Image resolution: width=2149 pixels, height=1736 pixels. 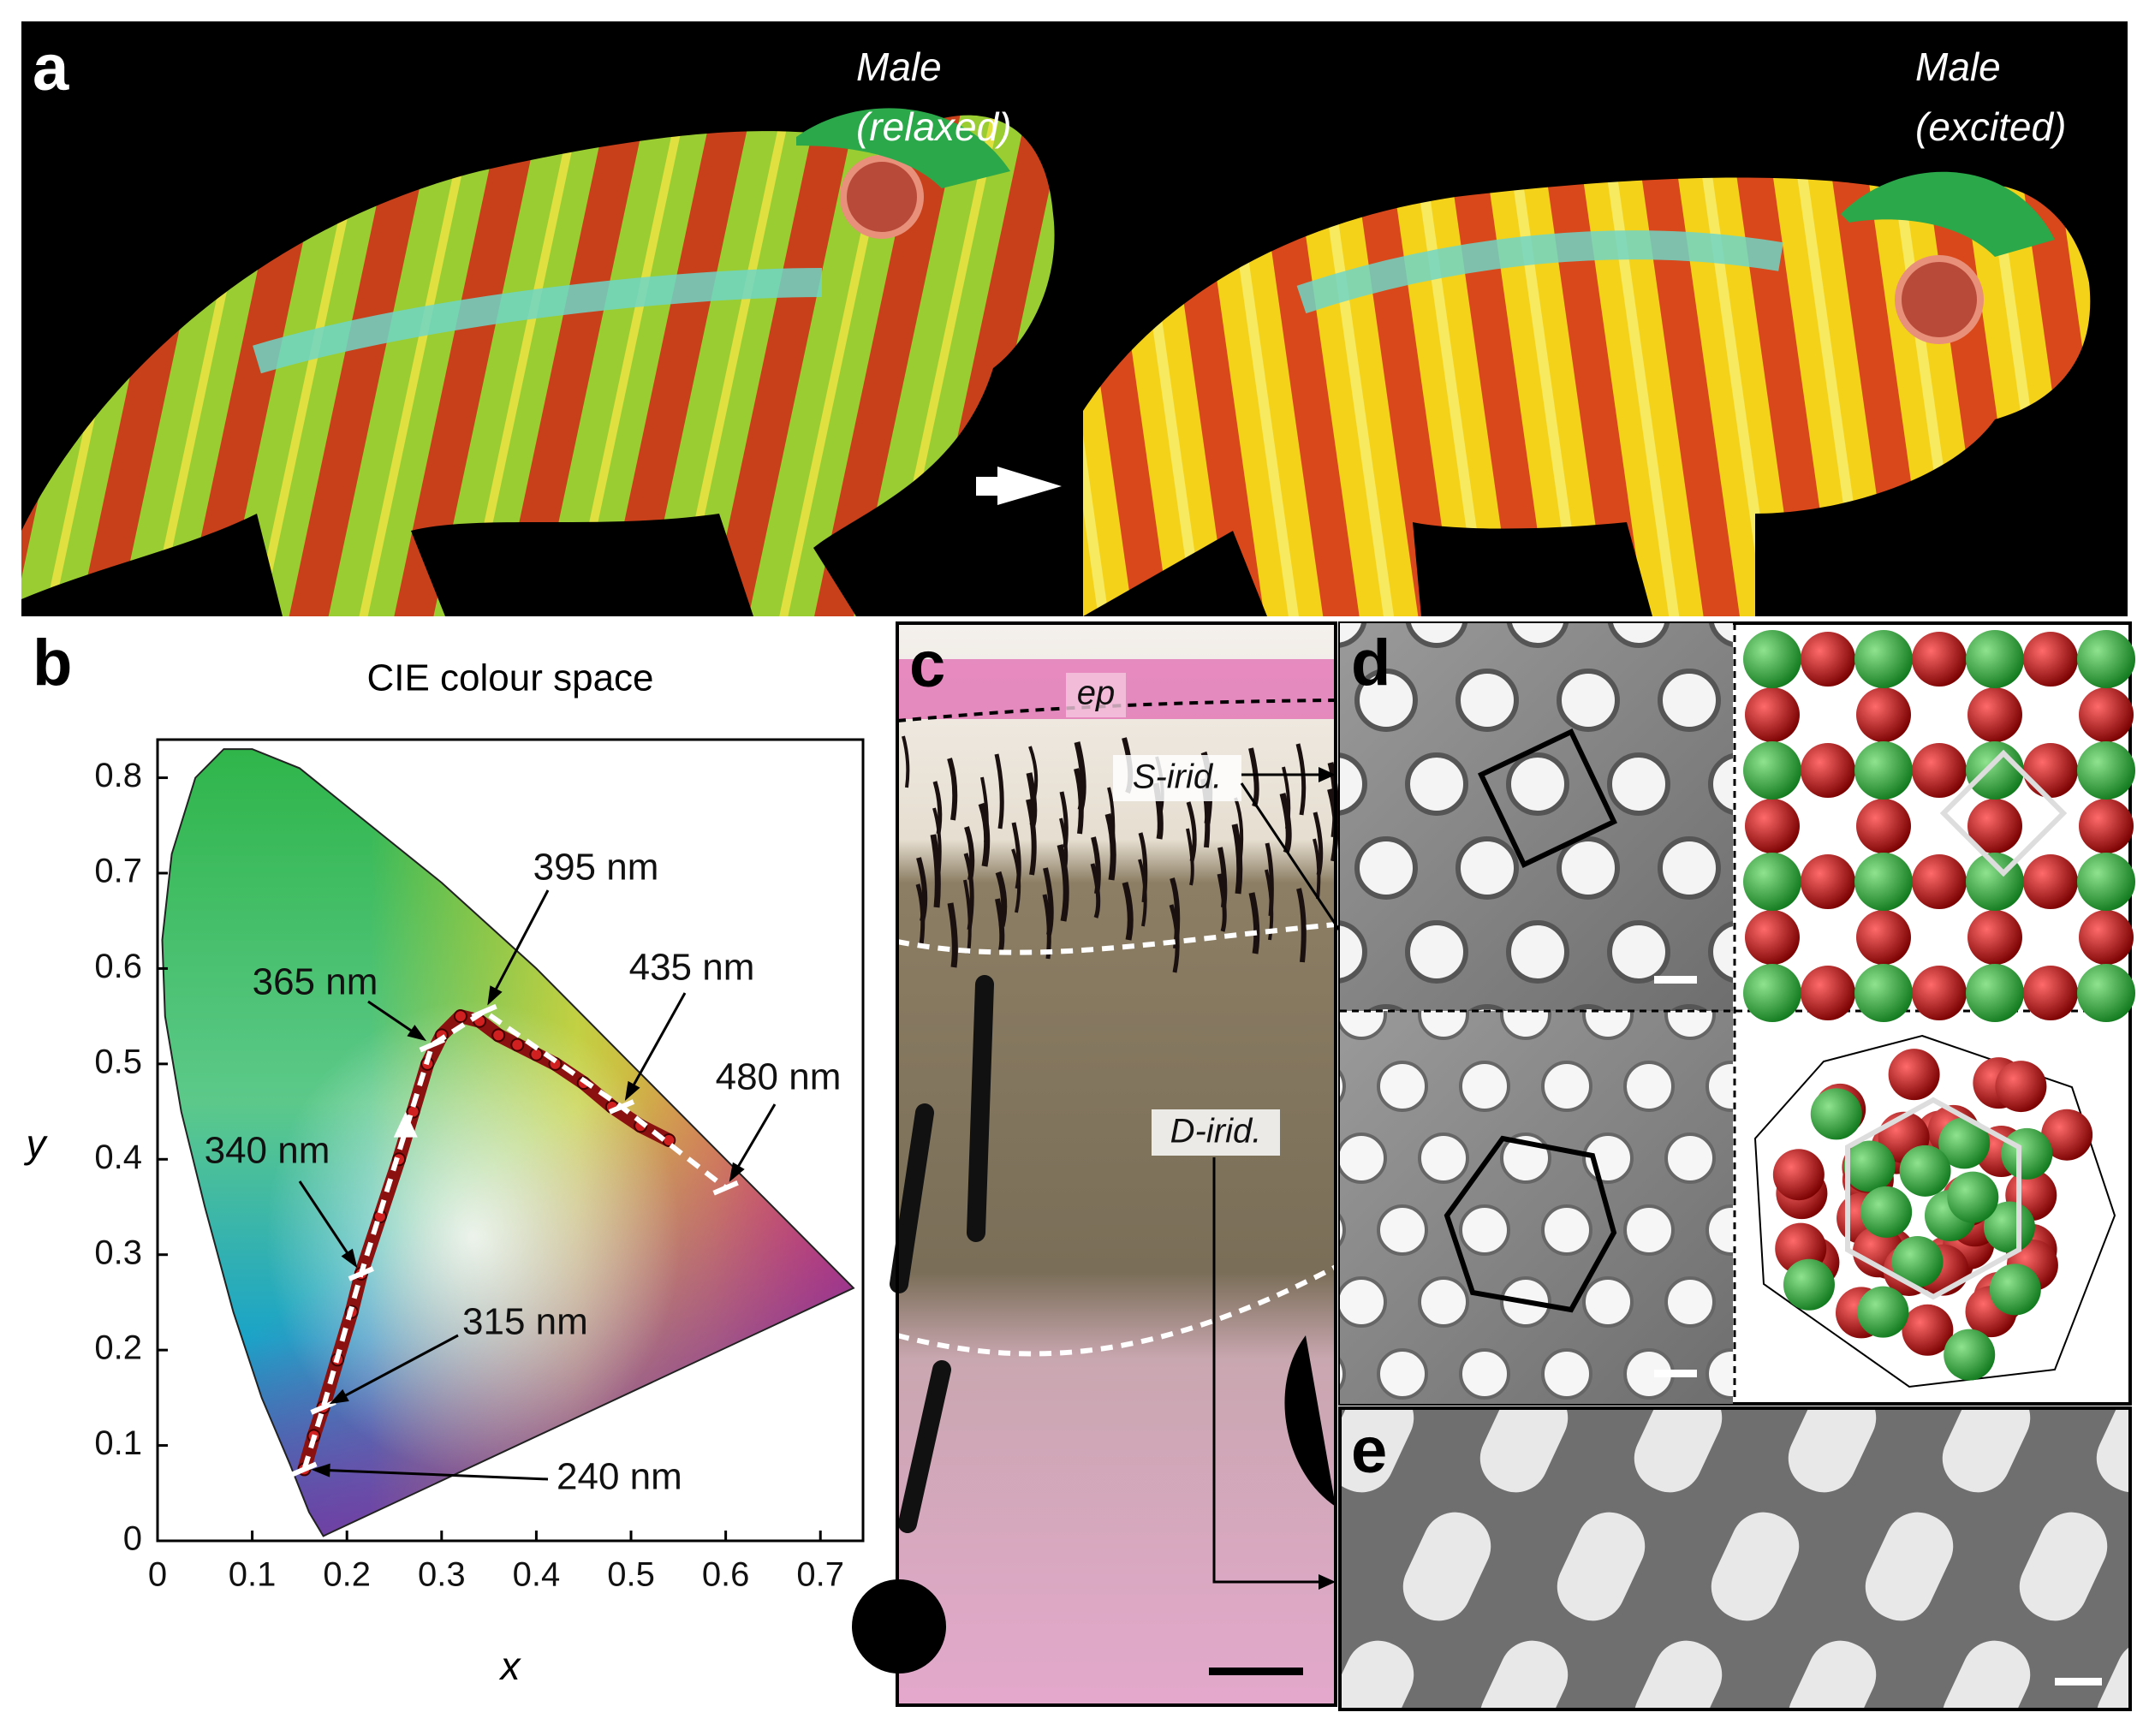 I want to click on wavelength-label: 315 nm, so click(x=525, y=1322).